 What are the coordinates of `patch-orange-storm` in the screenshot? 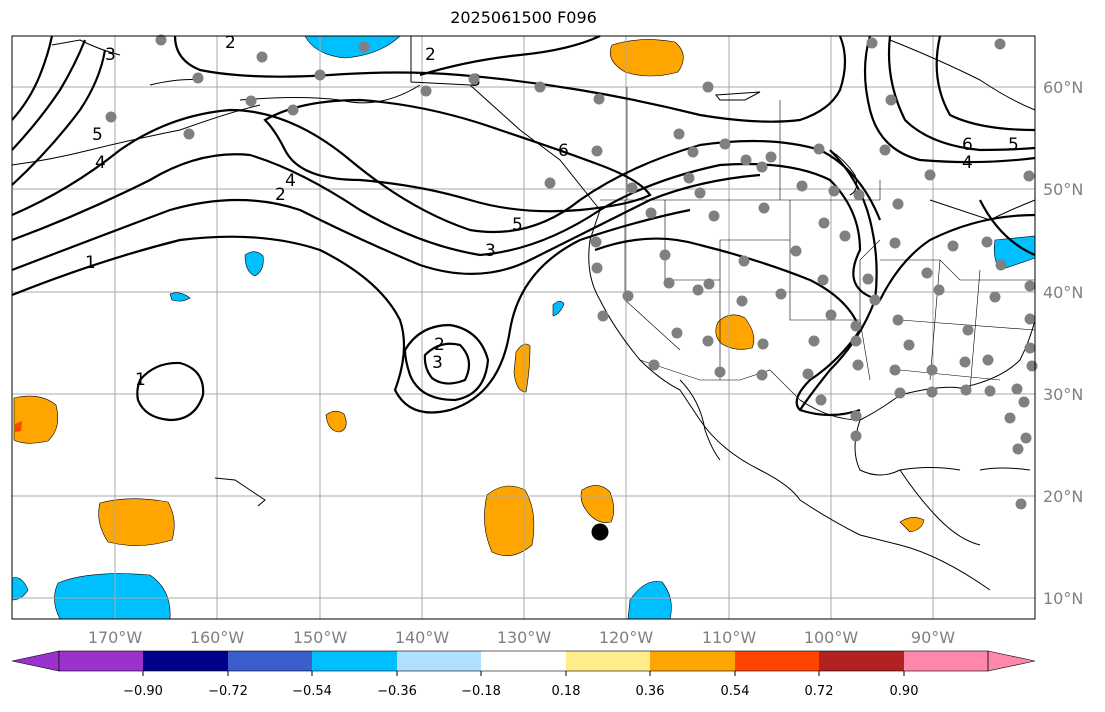 It's located at (597, 504).